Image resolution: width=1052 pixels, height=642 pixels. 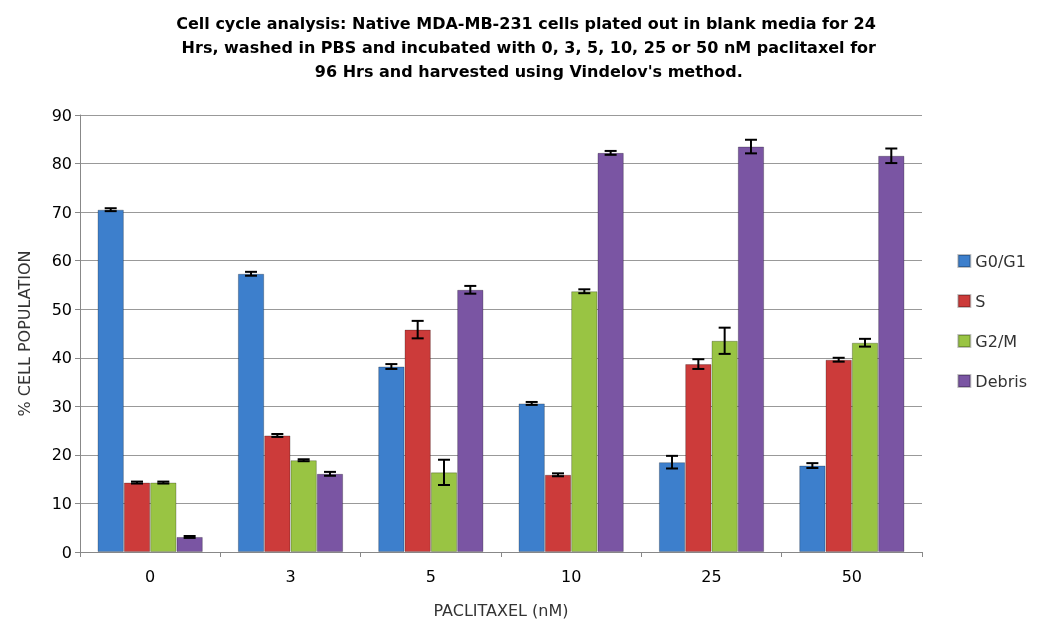 What do you see at coordinates (61, 164) in the screenshot?
I see `y-tick-label: 80` at bounding box center [61, 164].